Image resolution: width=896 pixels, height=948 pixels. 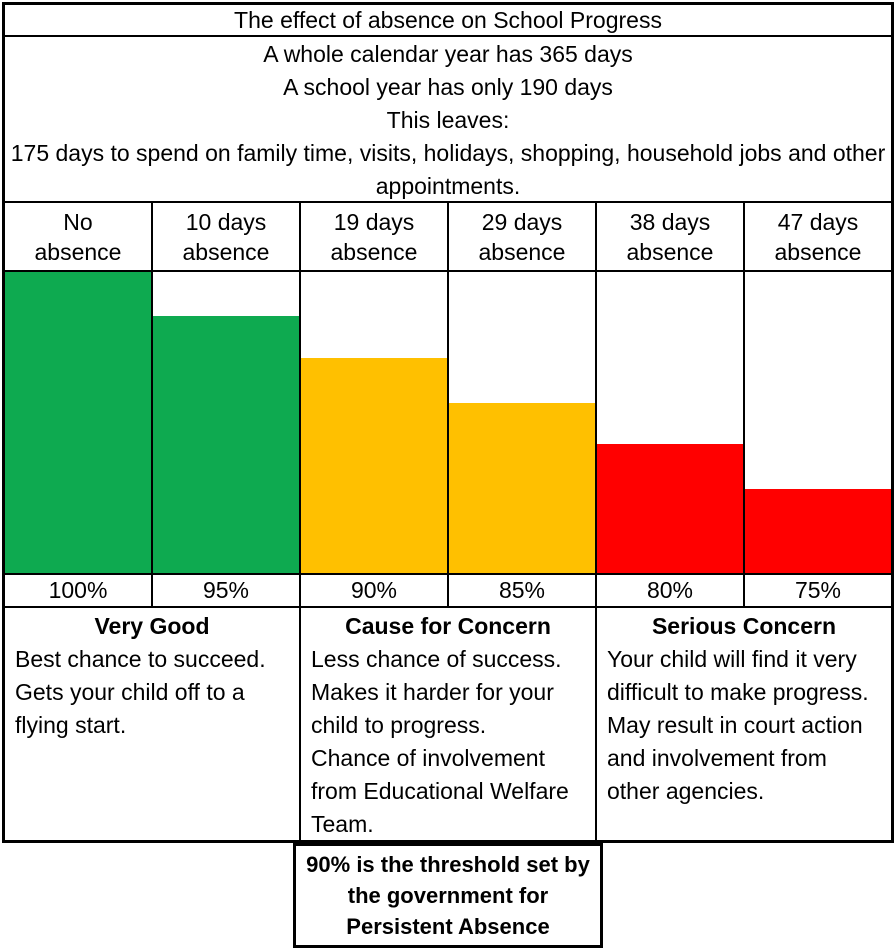 I want to click on bar-75pct, so click(x=818, y=530).